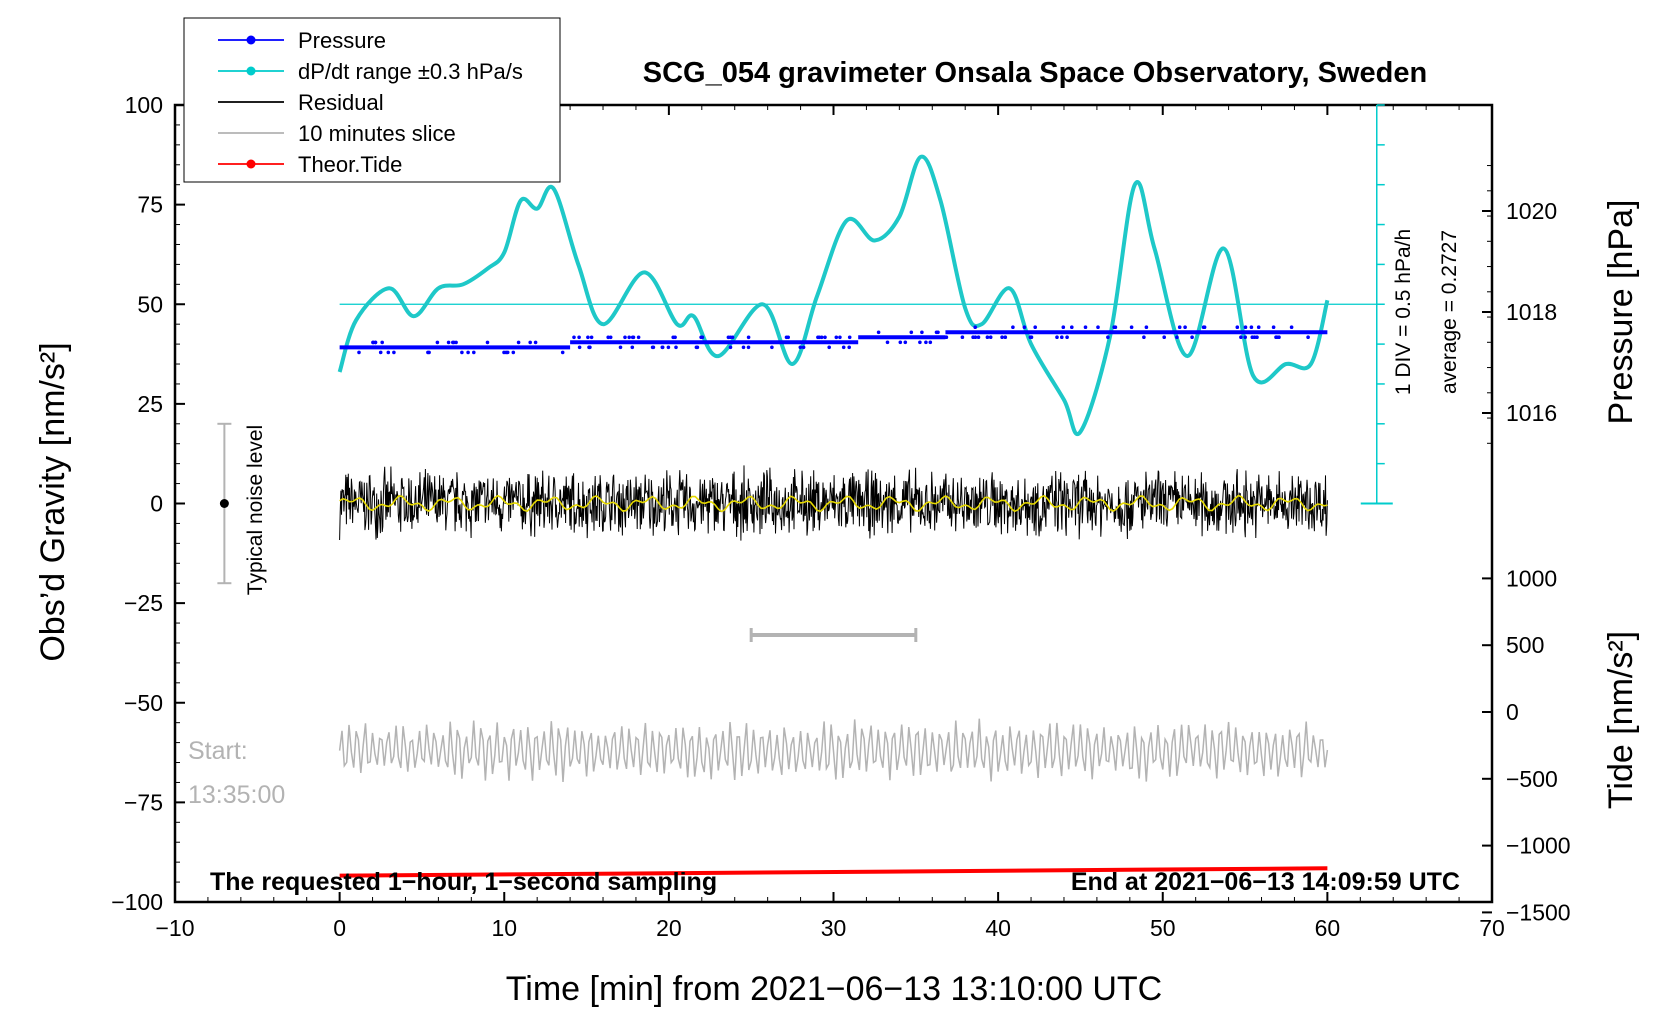  I want to click on legend-box, so click(372, 100).